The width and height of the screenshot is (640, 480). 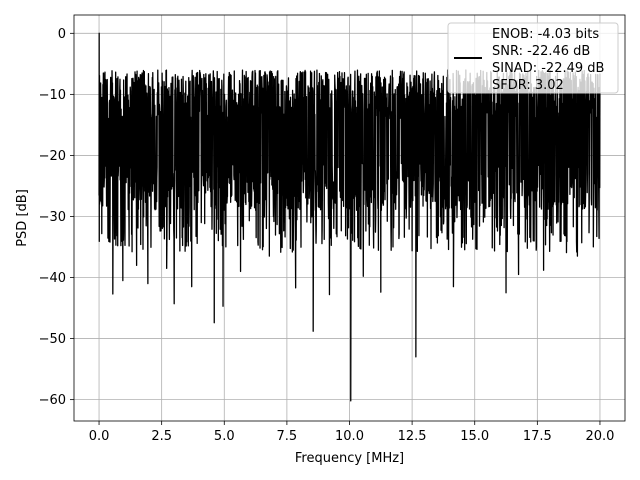 I want to click on y-tick-label: −40, so click(x=52, y=278).